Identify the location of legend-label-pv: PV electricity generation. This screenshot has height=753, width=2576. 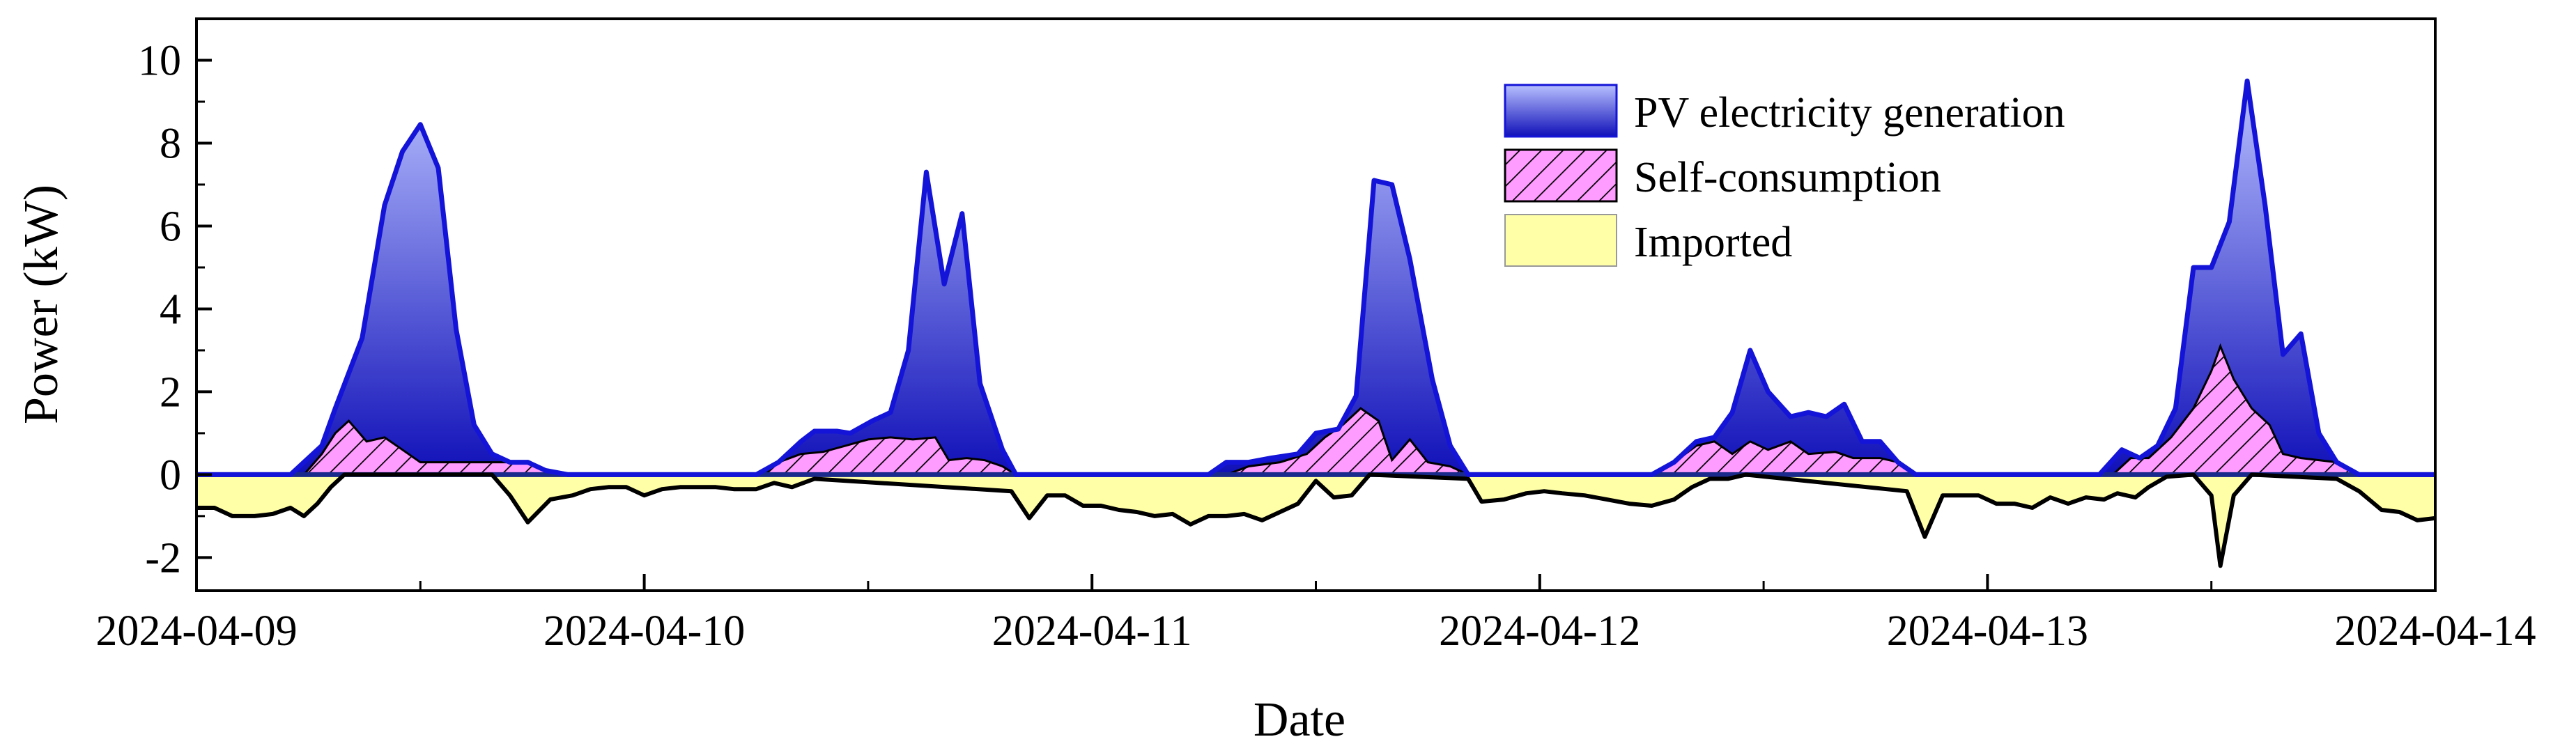
(1849, 113).